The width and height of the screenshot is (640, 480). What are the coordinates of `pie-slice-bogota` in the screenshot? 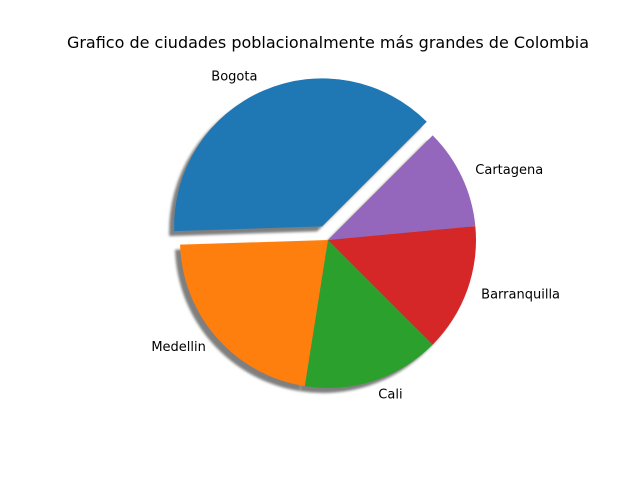 It's located at (300, 155).